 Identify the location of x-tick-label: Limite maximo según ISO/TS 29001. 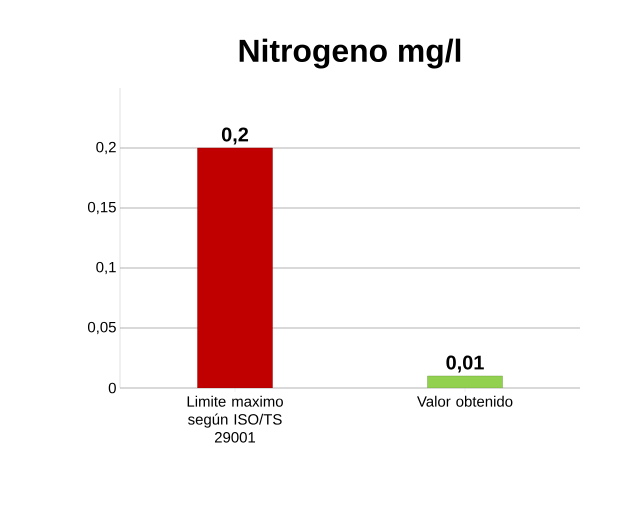
(235, 419).